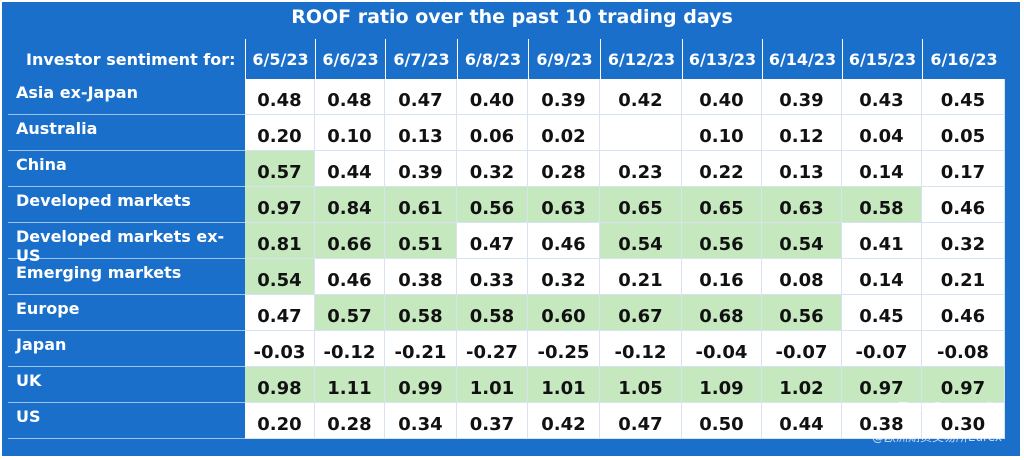  What do you see at coordinates (722, 349) in the screenshot?
I see `value-cell: -0.04` at bounding box center [722, 349].